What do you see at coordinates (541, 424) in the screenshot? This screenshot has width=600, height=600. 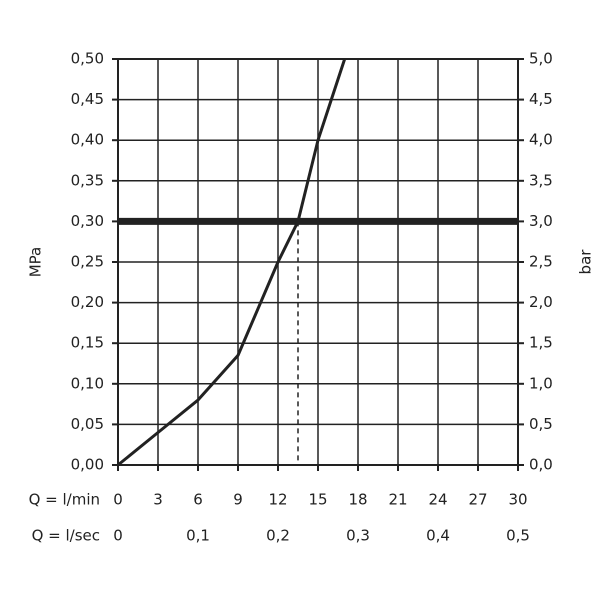 I see `y2-tick-label: 0,5` at bounding box center [541, 424].